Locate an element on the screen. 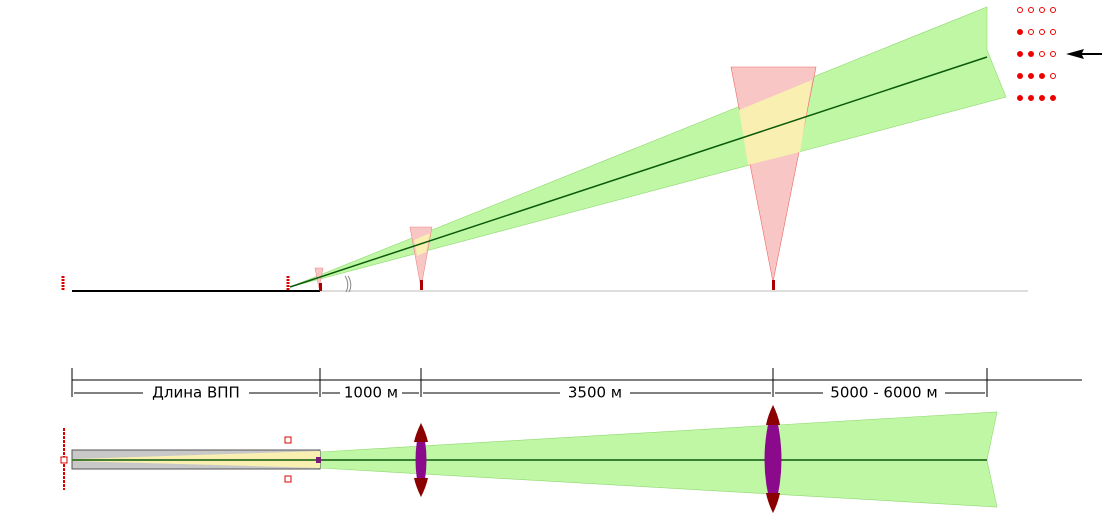 Image resolution: width=1110 pixels, height=524 pixels. dimension-label: 3500 м is located at coordinates (595, 393).